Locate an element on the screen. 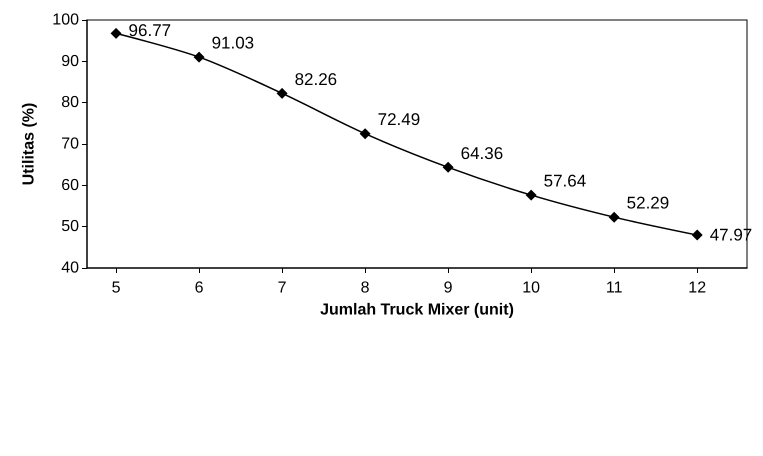  data-label: 57.64 is located at coordinates (565, 181).